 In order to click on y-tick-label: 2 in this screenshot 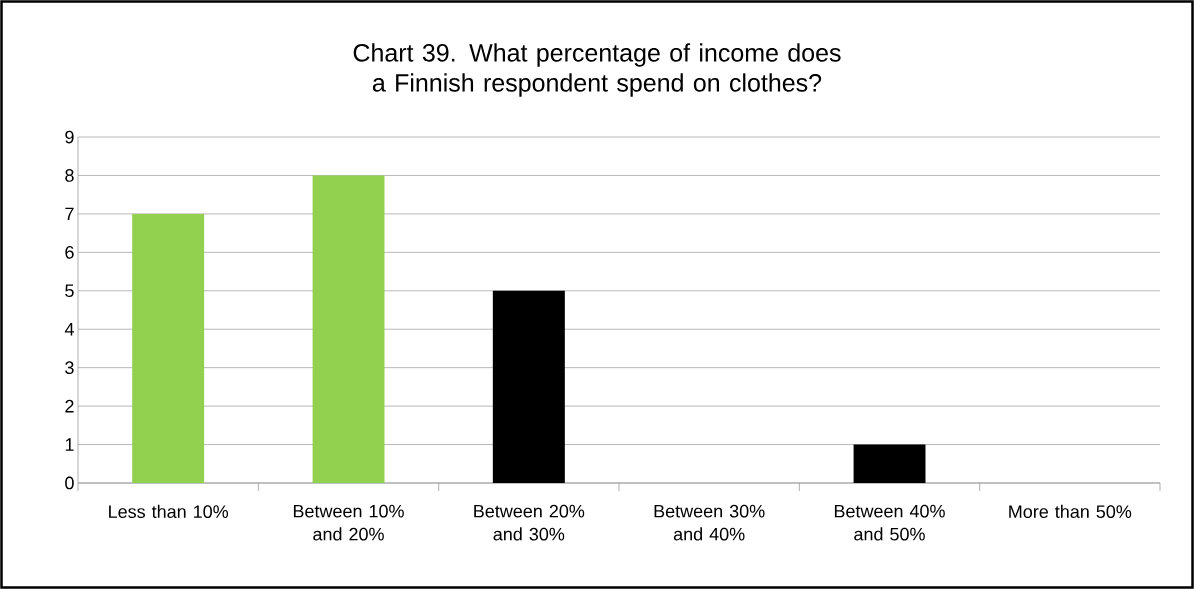, I will do `click(69, 406)`.